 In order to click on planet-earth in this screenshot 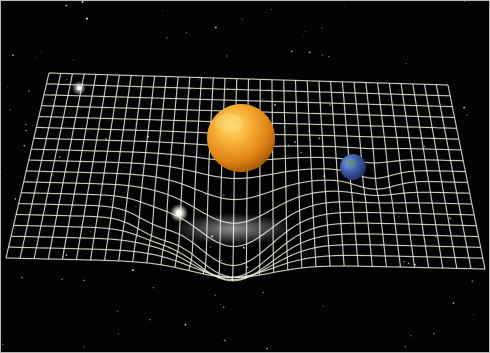, I will do `click(353, 167)`.